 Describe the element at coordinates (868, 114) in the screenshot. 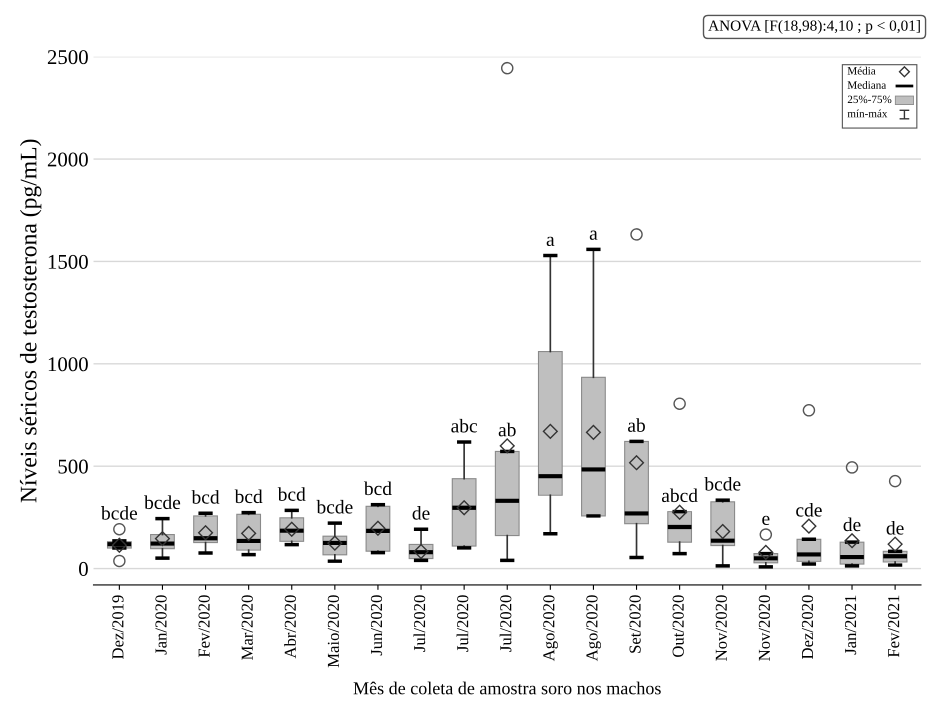

I see `annotation: mín-máx` at that location.